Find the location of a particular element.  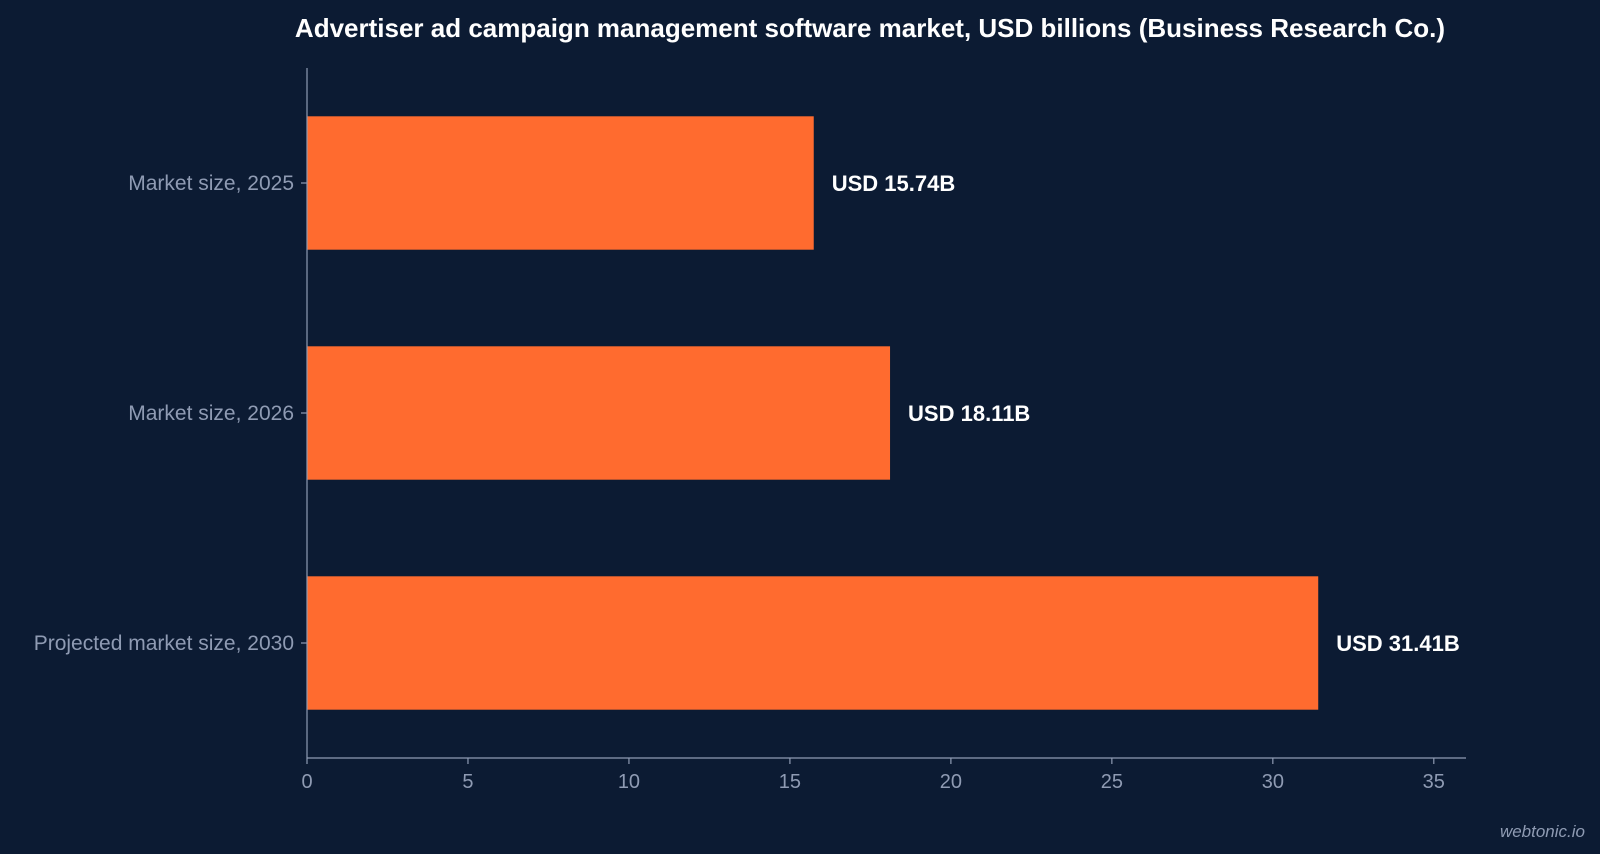

category-label-2: Projected market size, 2030 is located at coordinates (164, 643).